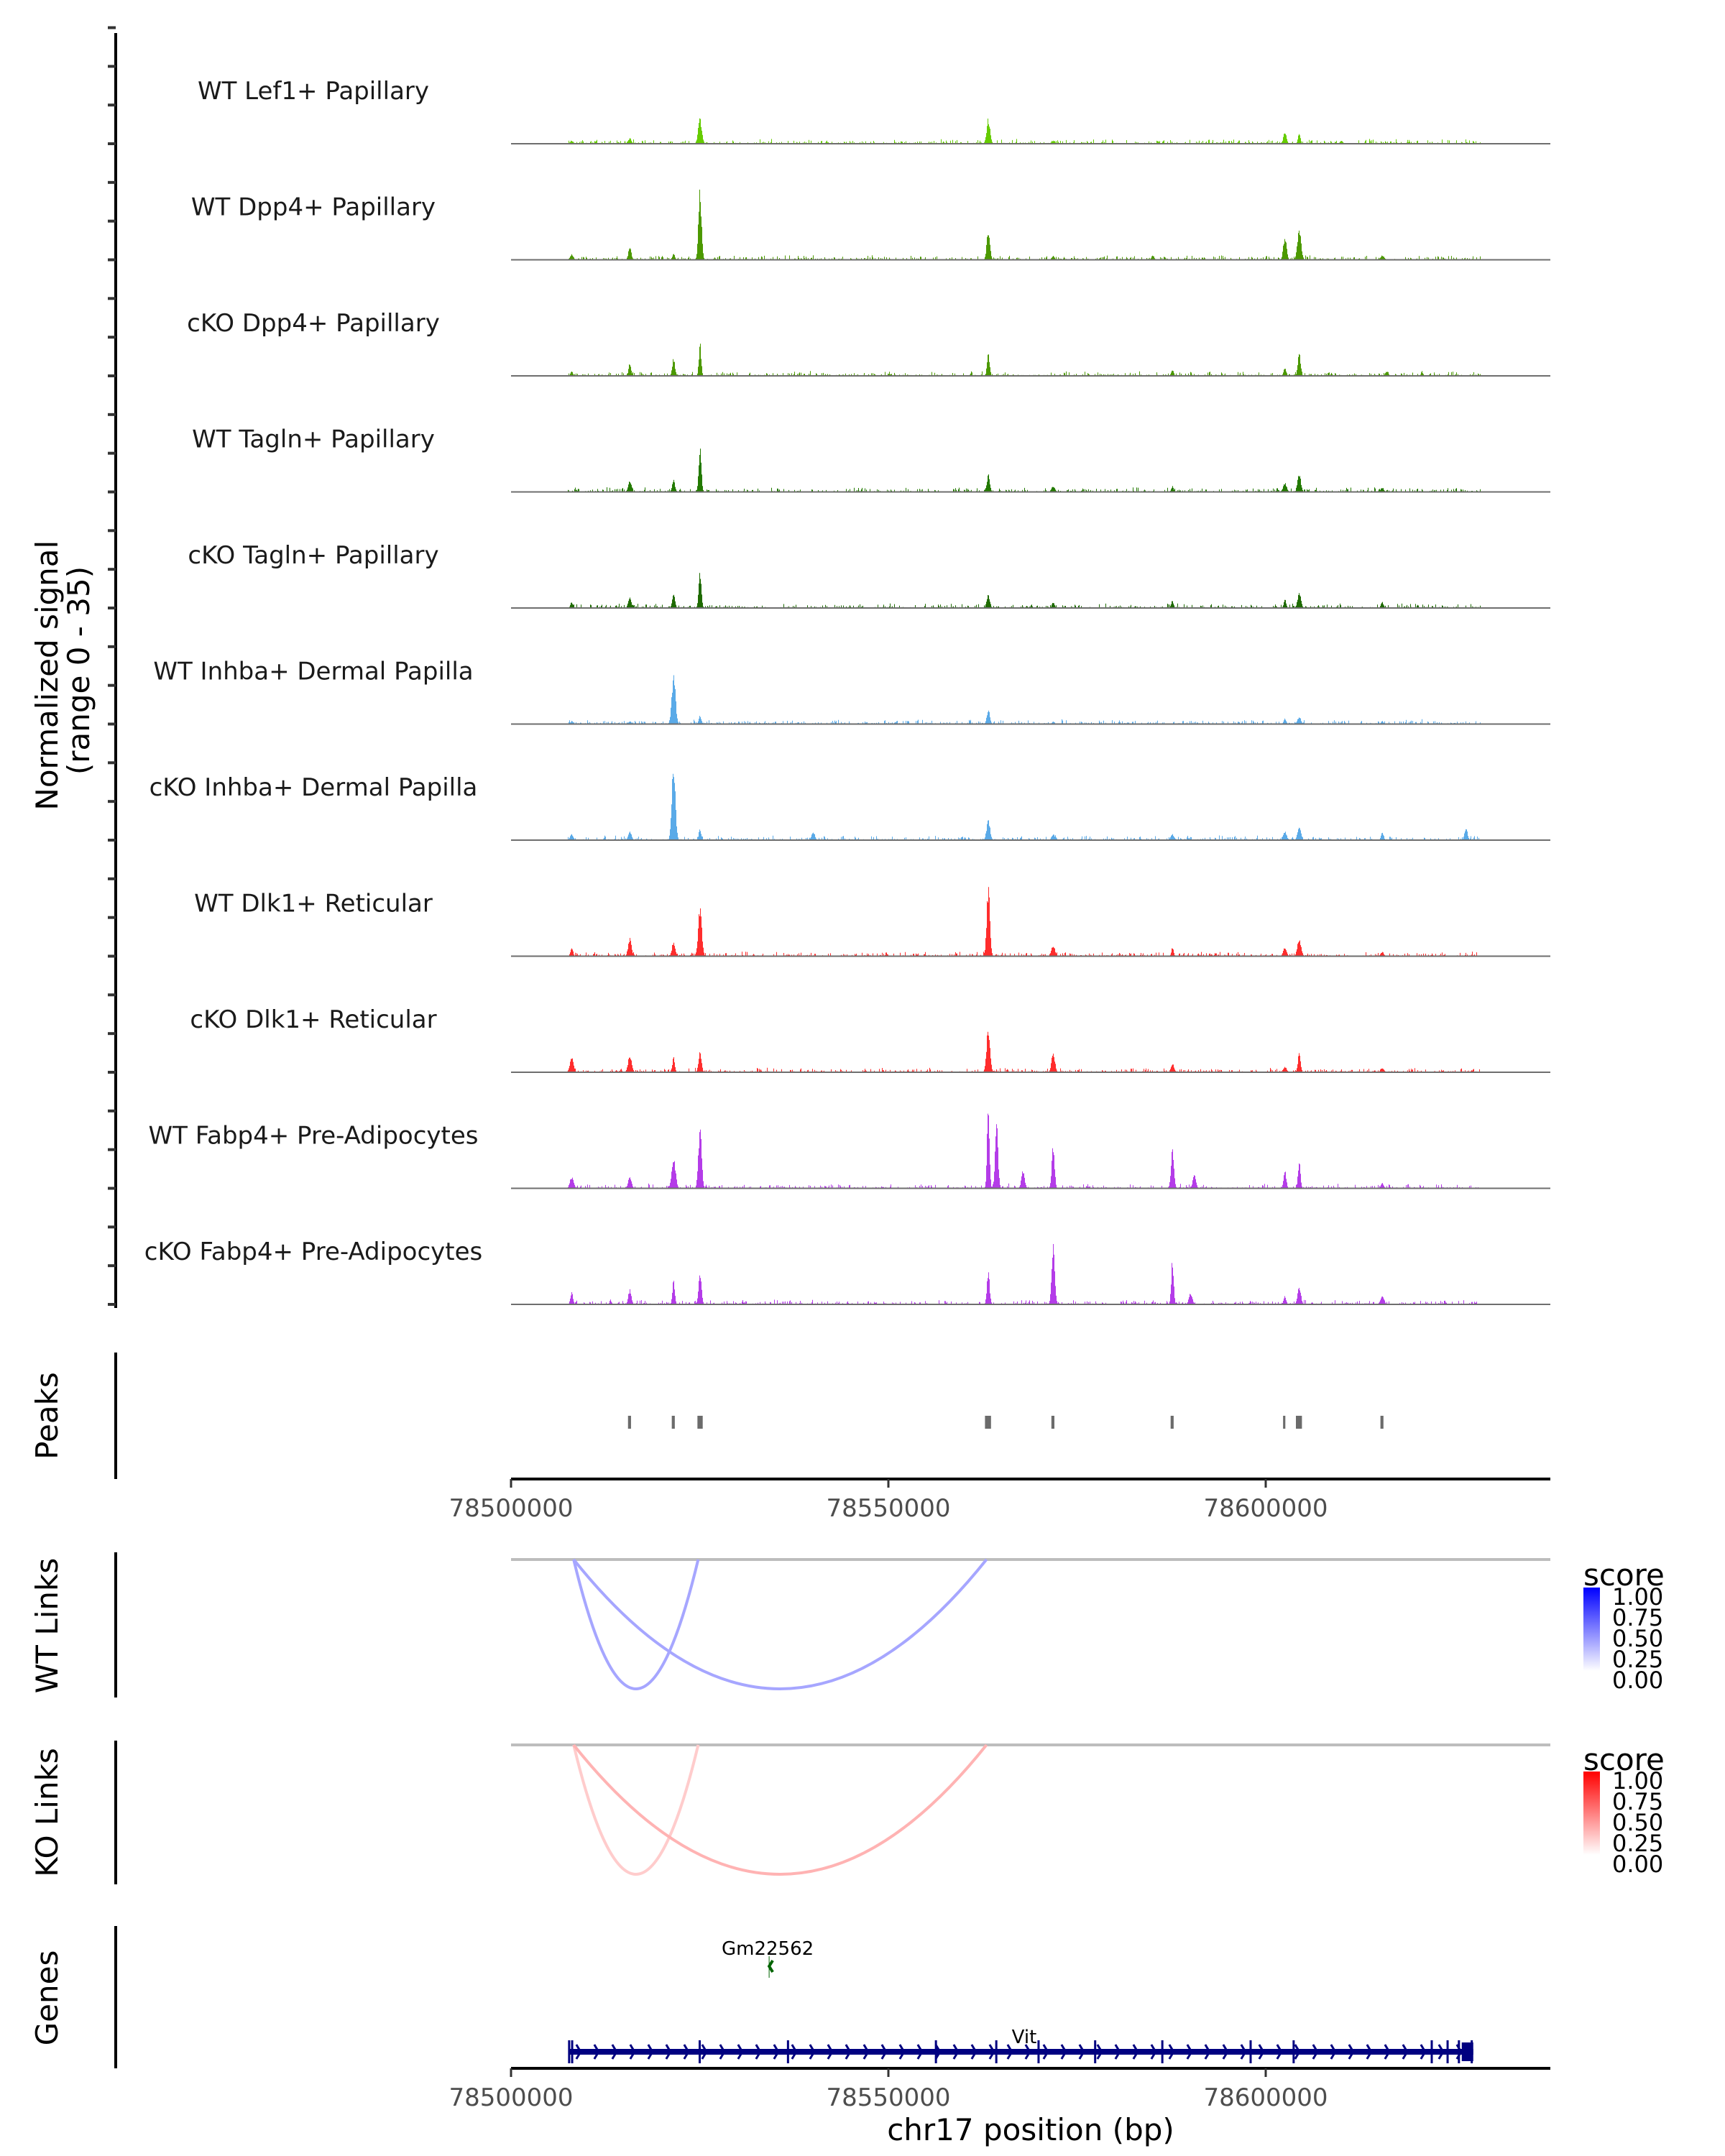 The image size is (1725, 2156). I want to click on peaks-label: Peaks, so click(47, 1416).